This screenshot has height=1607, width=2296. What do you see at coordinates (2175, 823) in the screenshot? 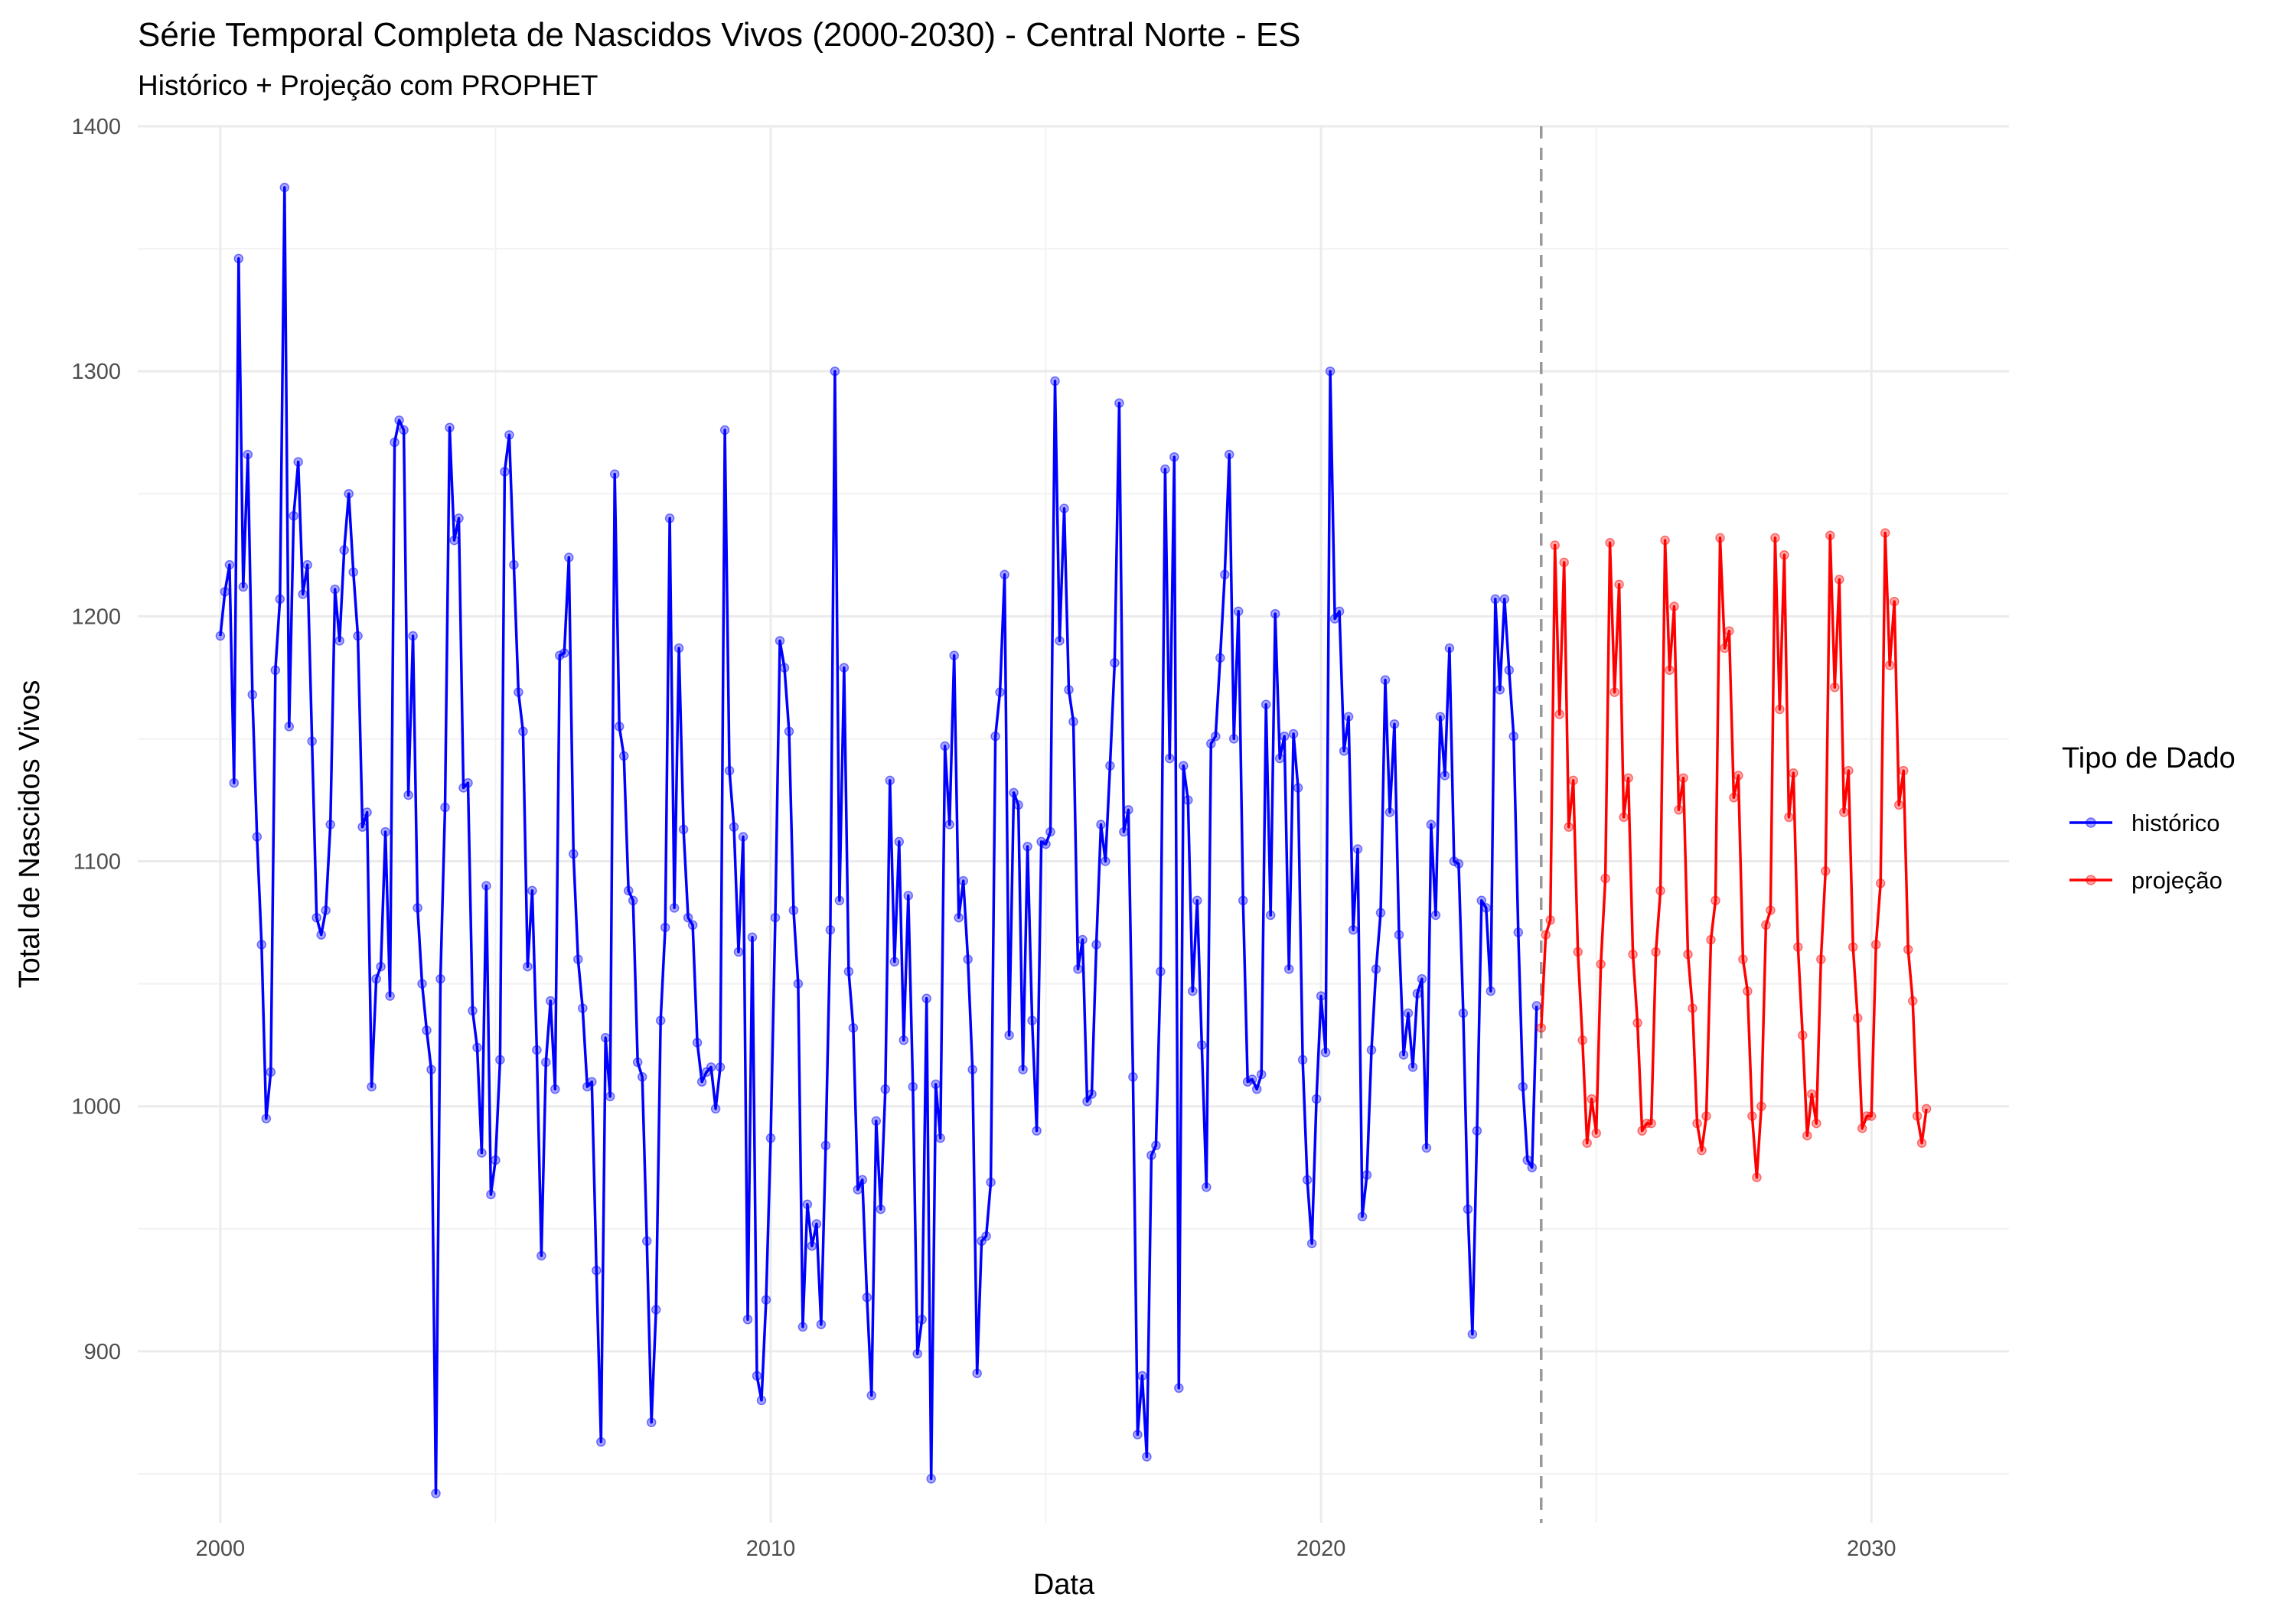
I see `legend-label: histórico` at bounding box center [2175, 823].